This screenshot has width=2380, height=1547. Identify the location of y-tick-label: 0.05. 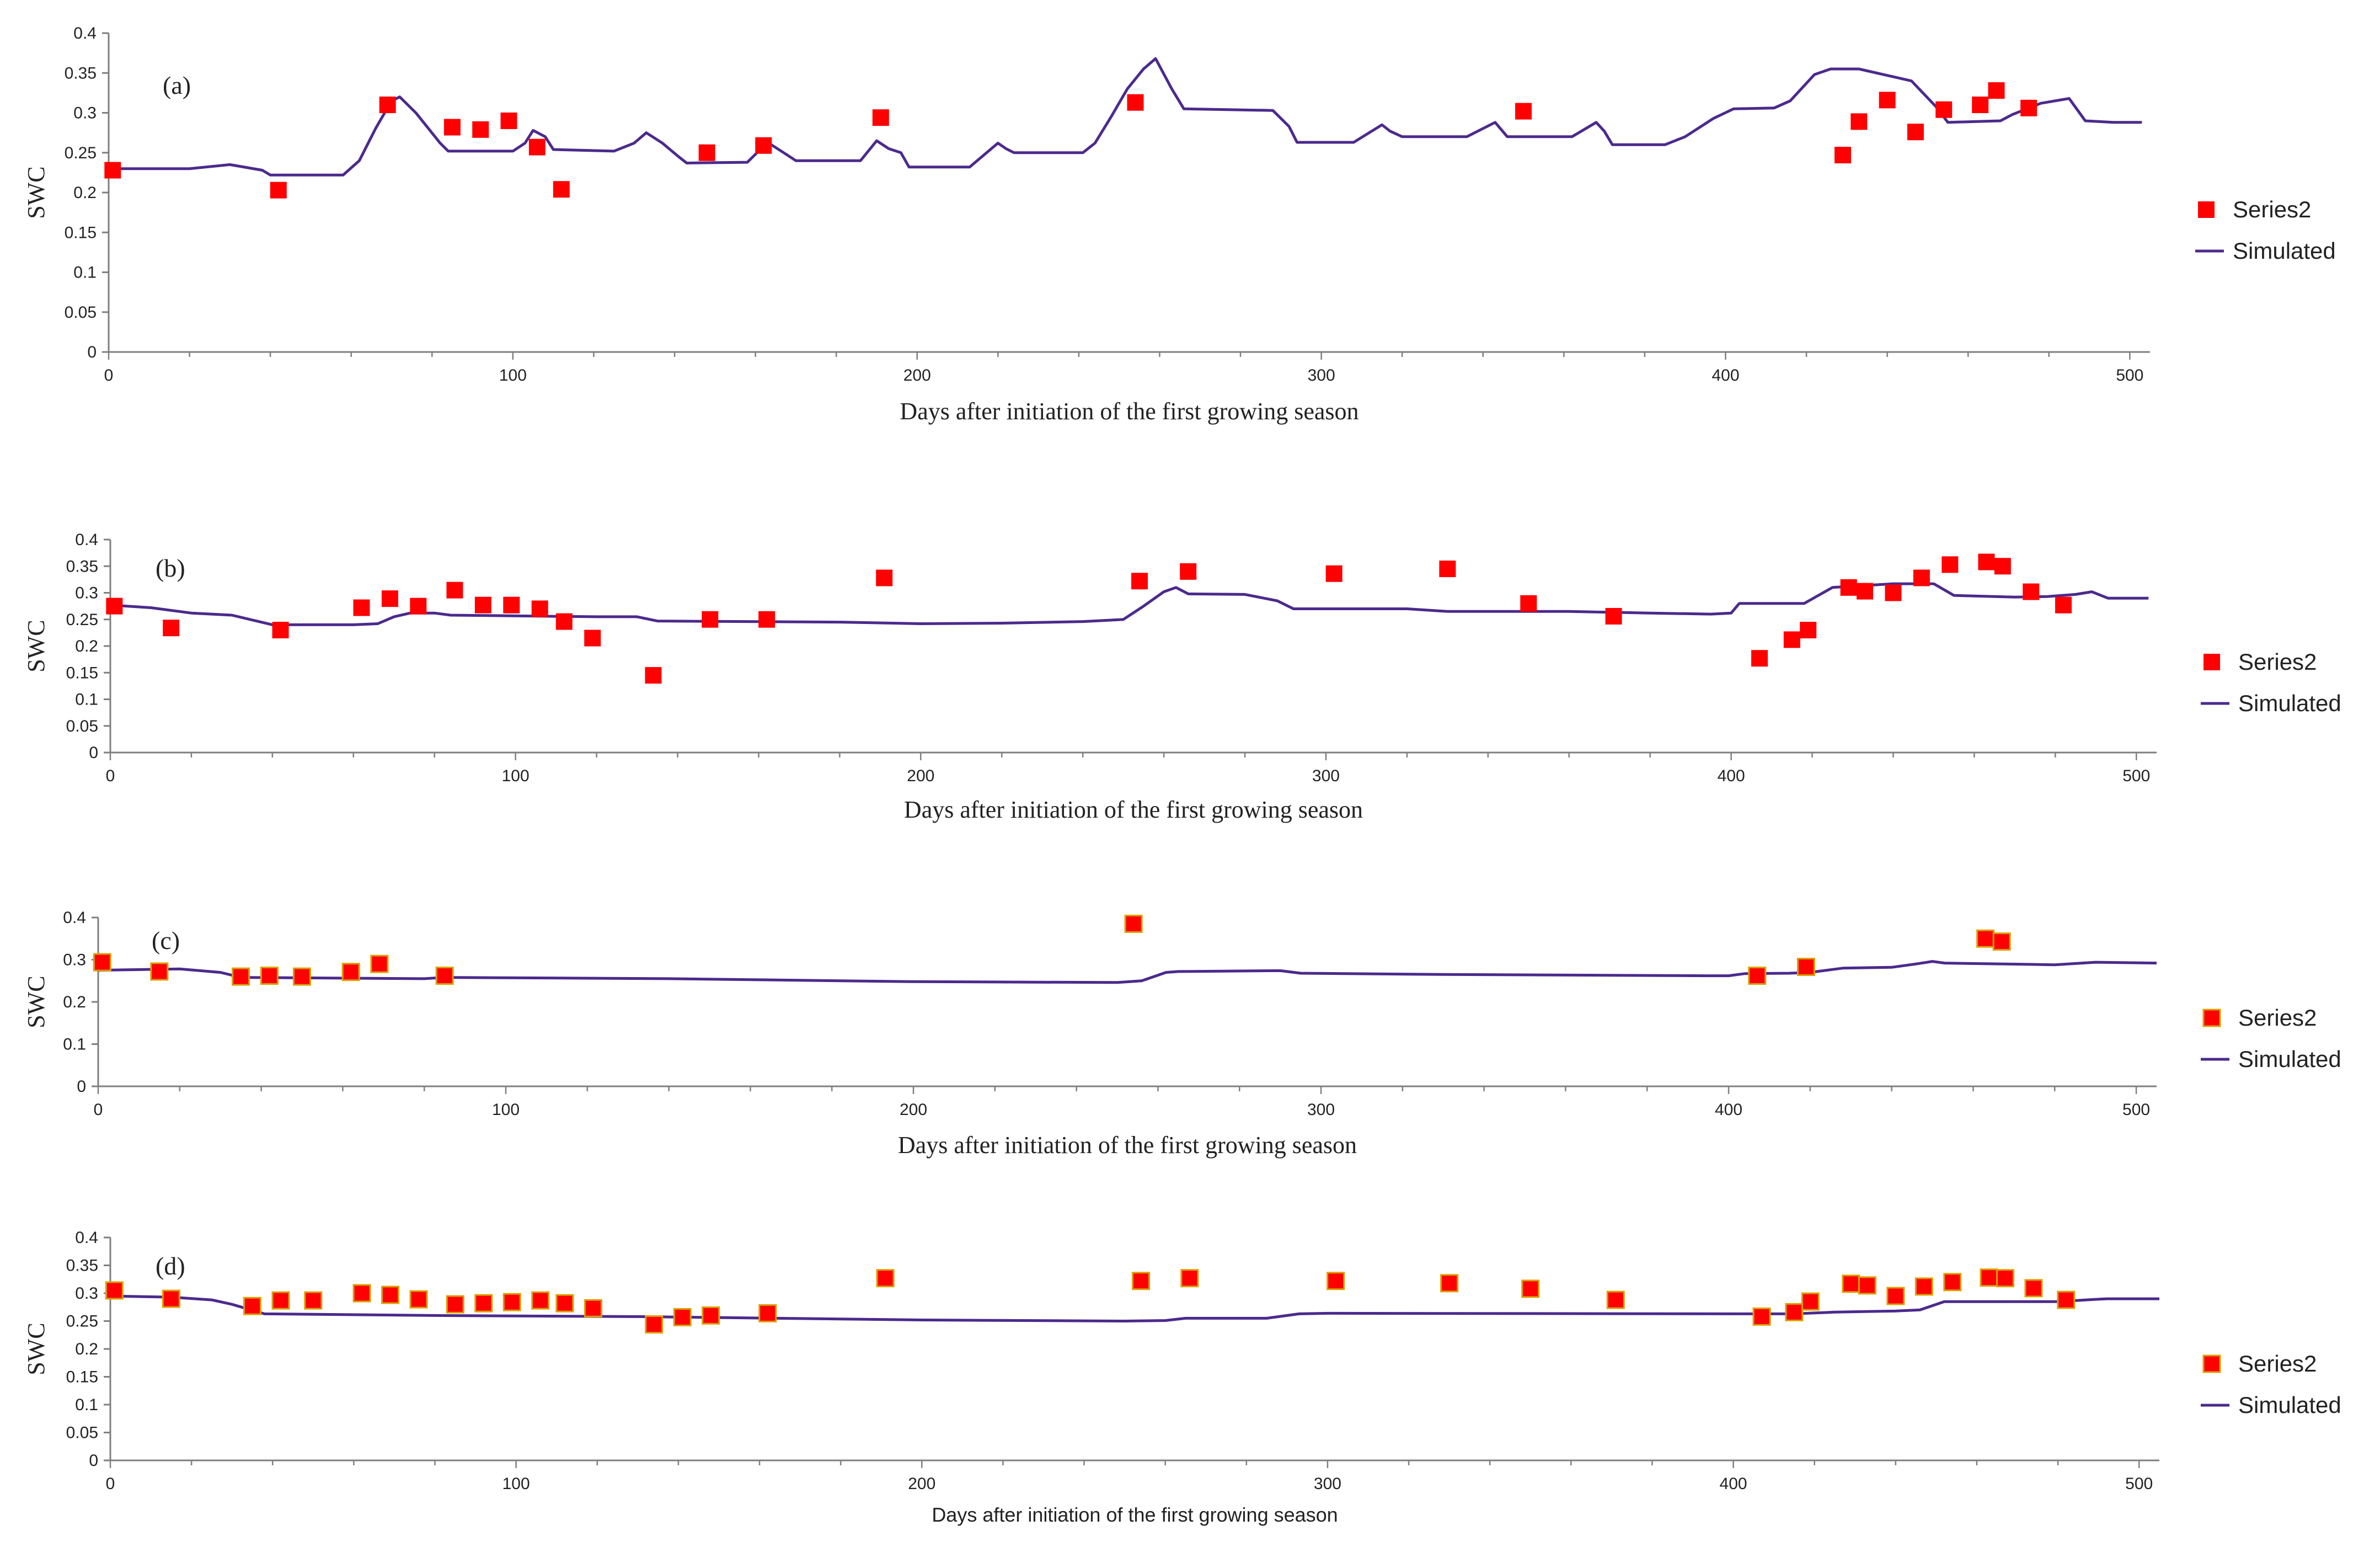
(82, 726).